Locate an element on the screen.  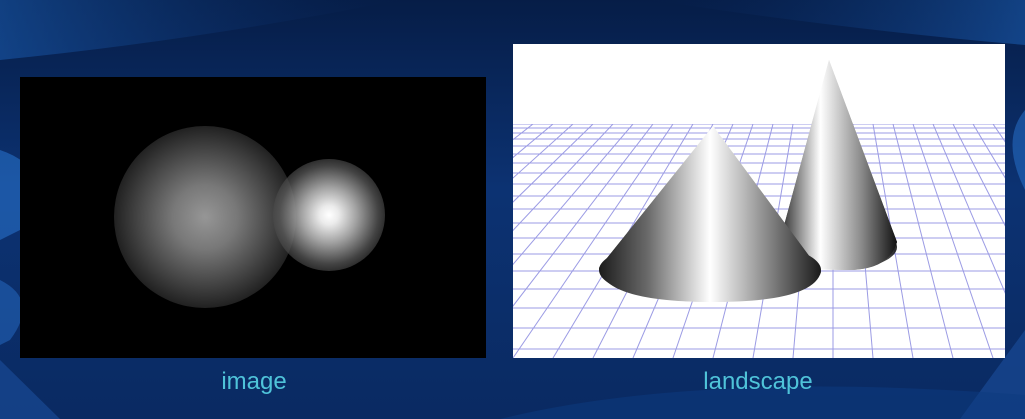
small-cone is located at coordinates (838, 165).